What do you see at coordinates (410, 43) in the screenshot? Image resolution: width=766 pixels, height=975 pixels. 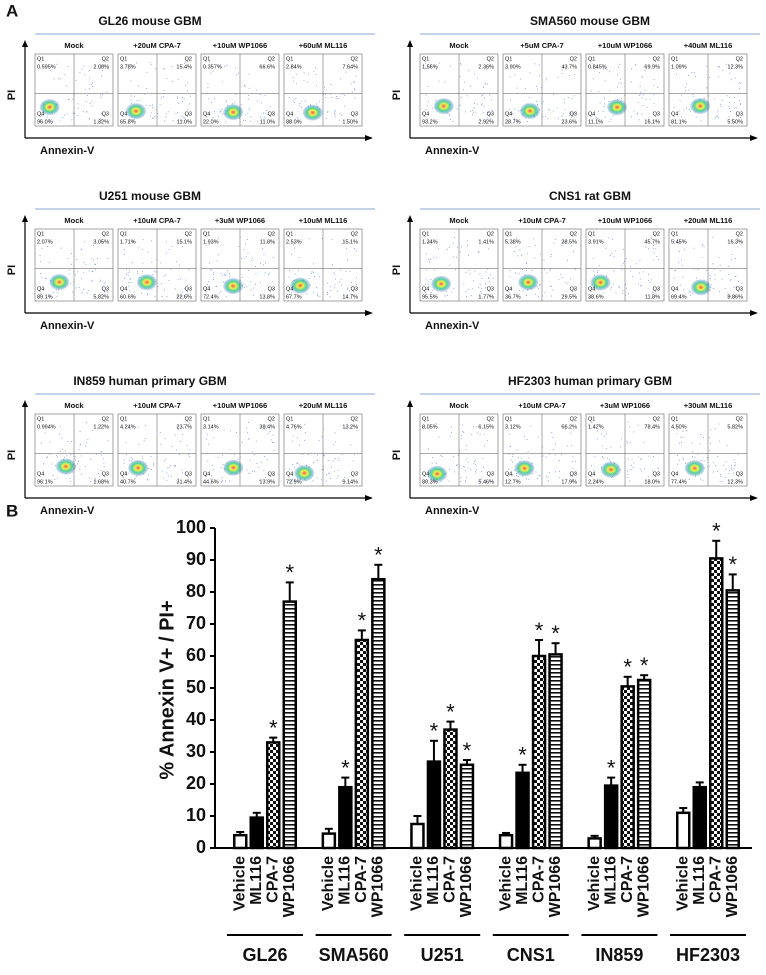 I see `arrow` at bounding box center [410, 43].